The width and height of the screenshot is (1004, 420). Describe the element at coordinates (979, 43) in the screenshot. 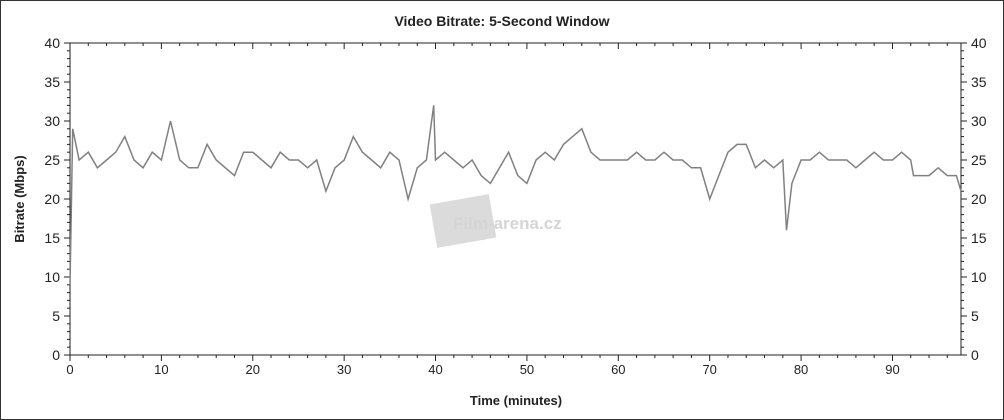

I see `y-tick-label-right: 40` at that location.